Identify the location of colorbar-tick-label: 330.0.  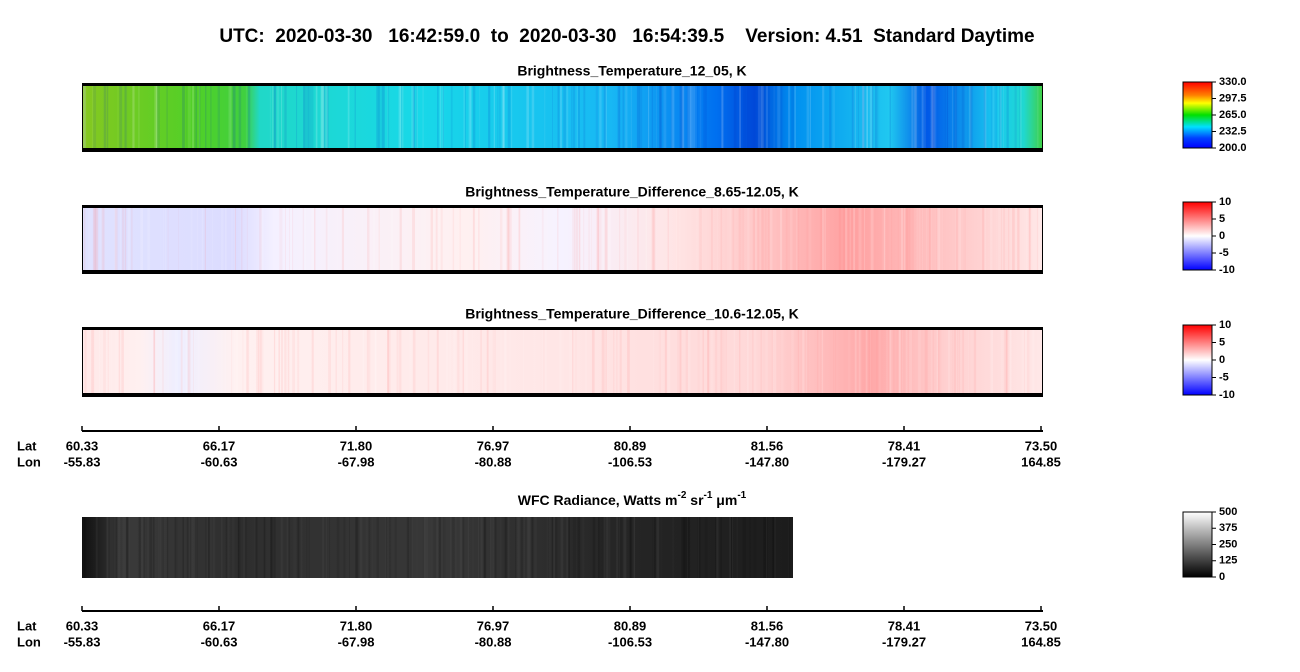
(1233, 82).